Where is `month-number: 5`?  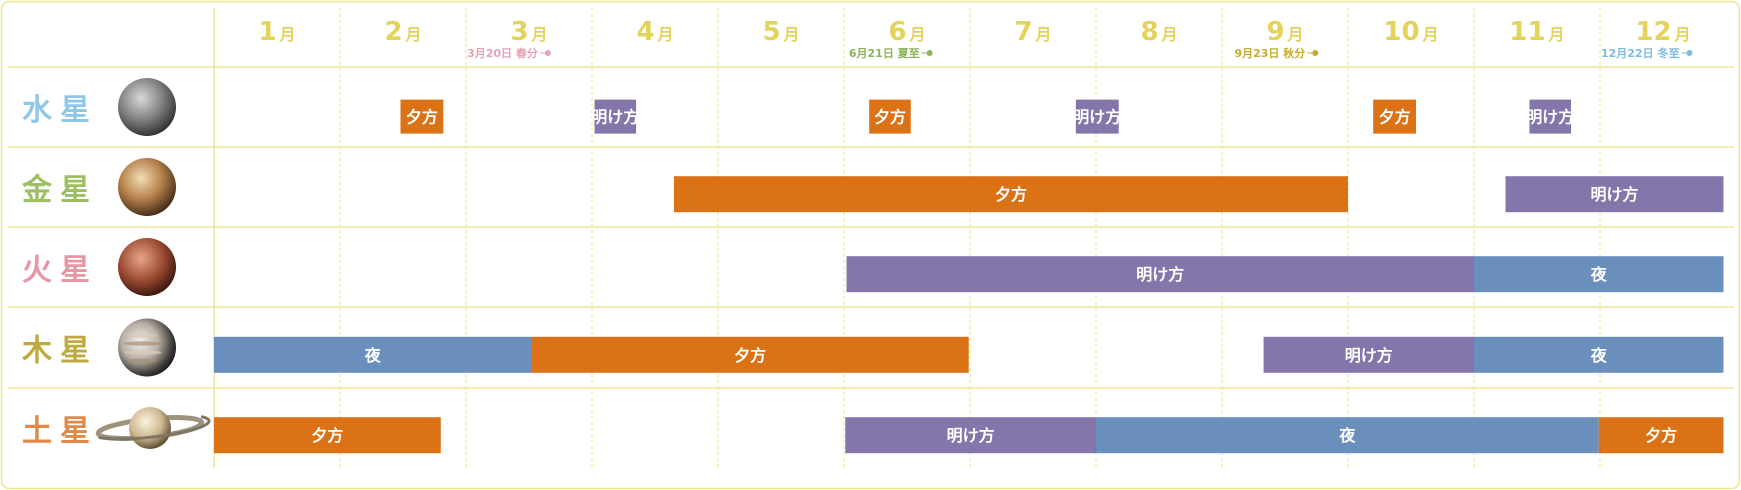 month-number: 5 is located at coordinates (771, 32).